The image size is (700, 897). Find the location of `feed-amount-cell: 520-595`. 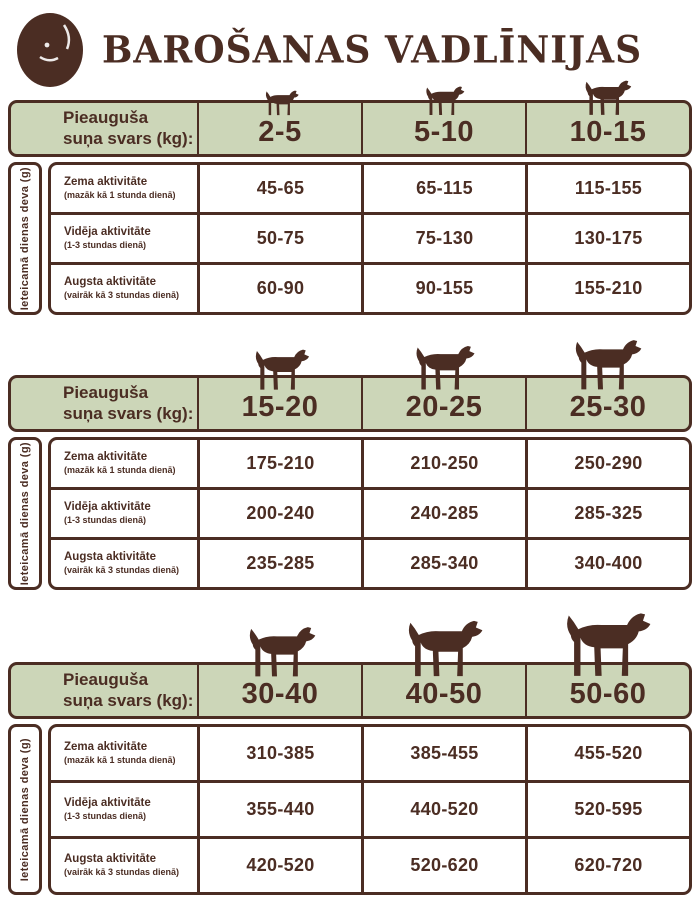

feed-amount-cell: 520-595 is located at coordinates (608, 809).